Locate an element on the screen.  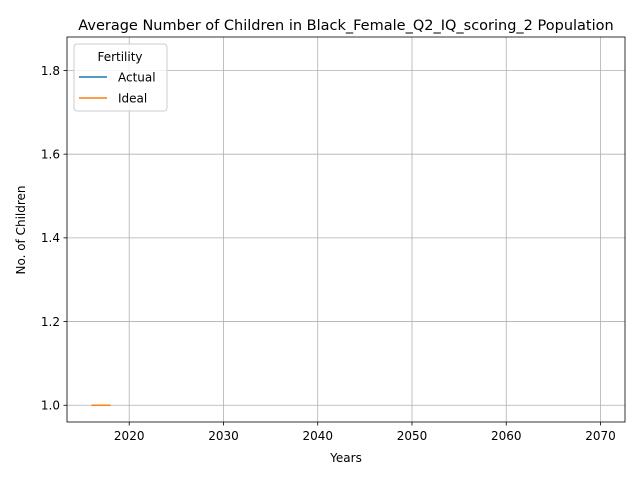
x-tick-label: 2070 is located at coordinates (600, 436).